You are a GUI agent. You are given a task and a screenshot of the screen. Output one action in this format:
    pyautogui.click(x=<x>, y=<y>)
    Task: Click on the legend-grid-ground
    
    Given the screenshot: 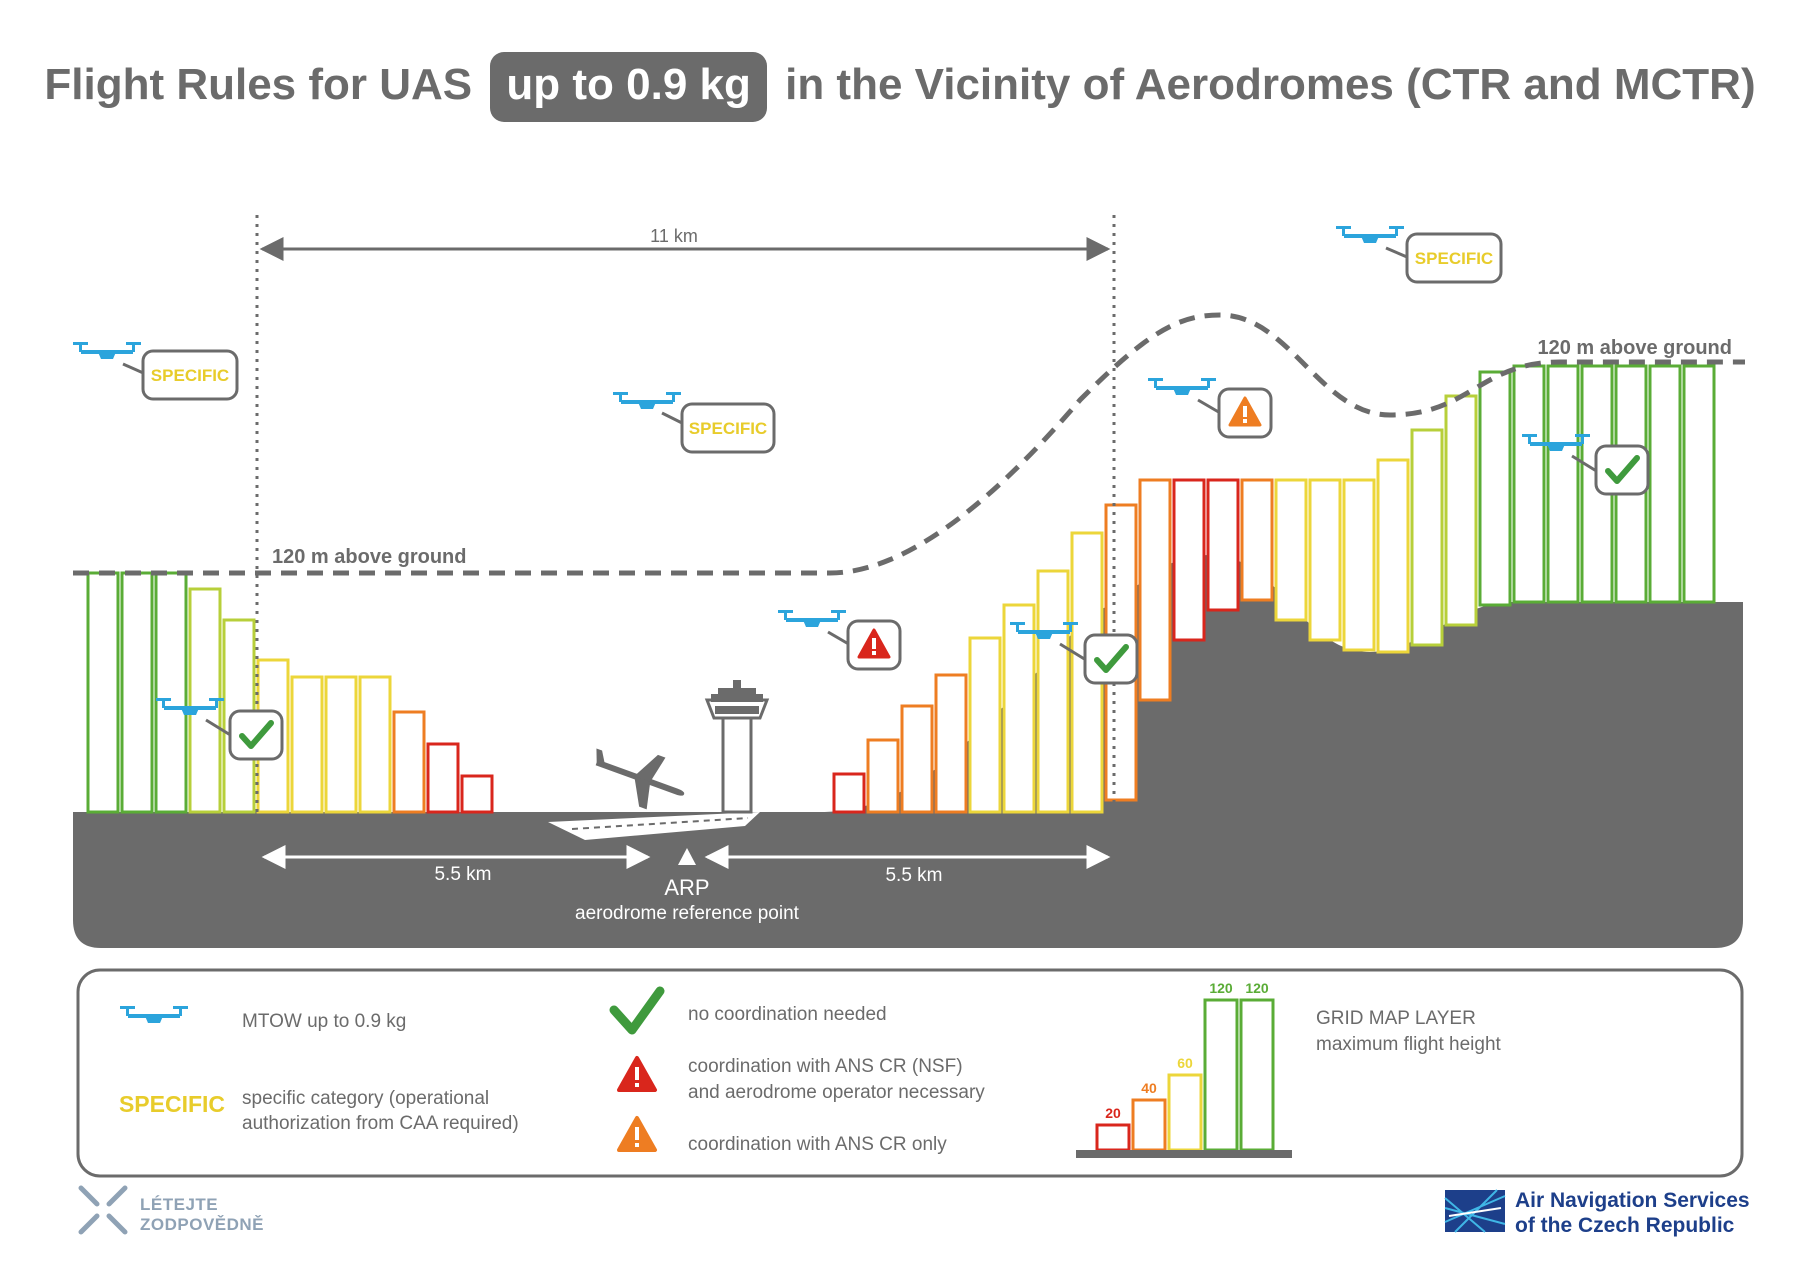 What is the action you would take?
    pyautogui.click(x=1184, y=1154)
    